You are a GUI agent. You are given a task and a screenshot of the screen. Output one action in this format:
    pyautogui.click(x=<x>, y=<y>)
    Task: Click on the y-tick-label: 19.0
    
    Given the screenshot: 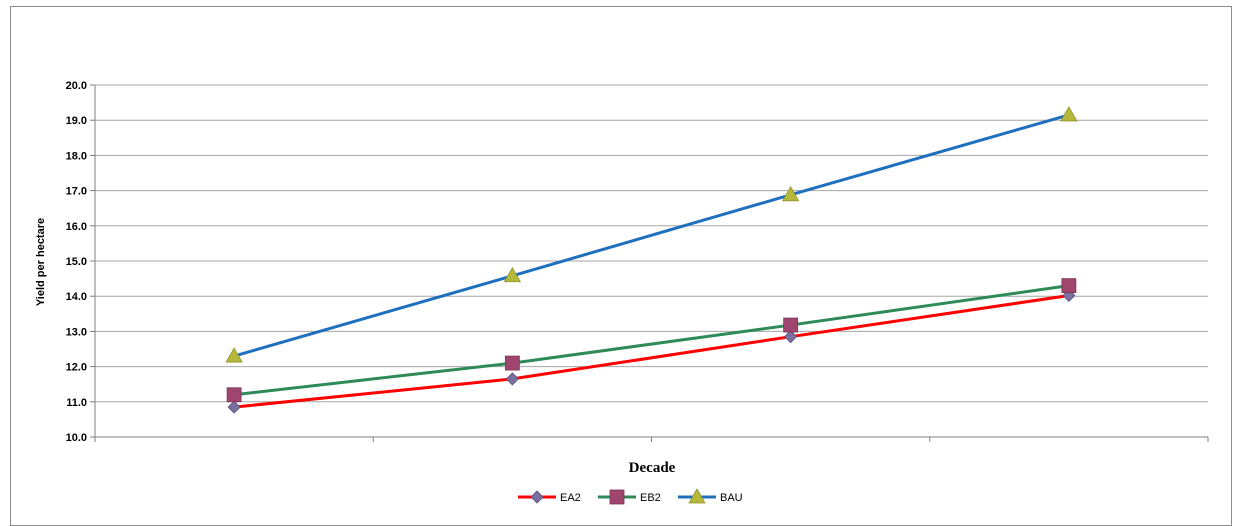 What is the action you would take?
    pyautogui.click(x=76, y=121)
    